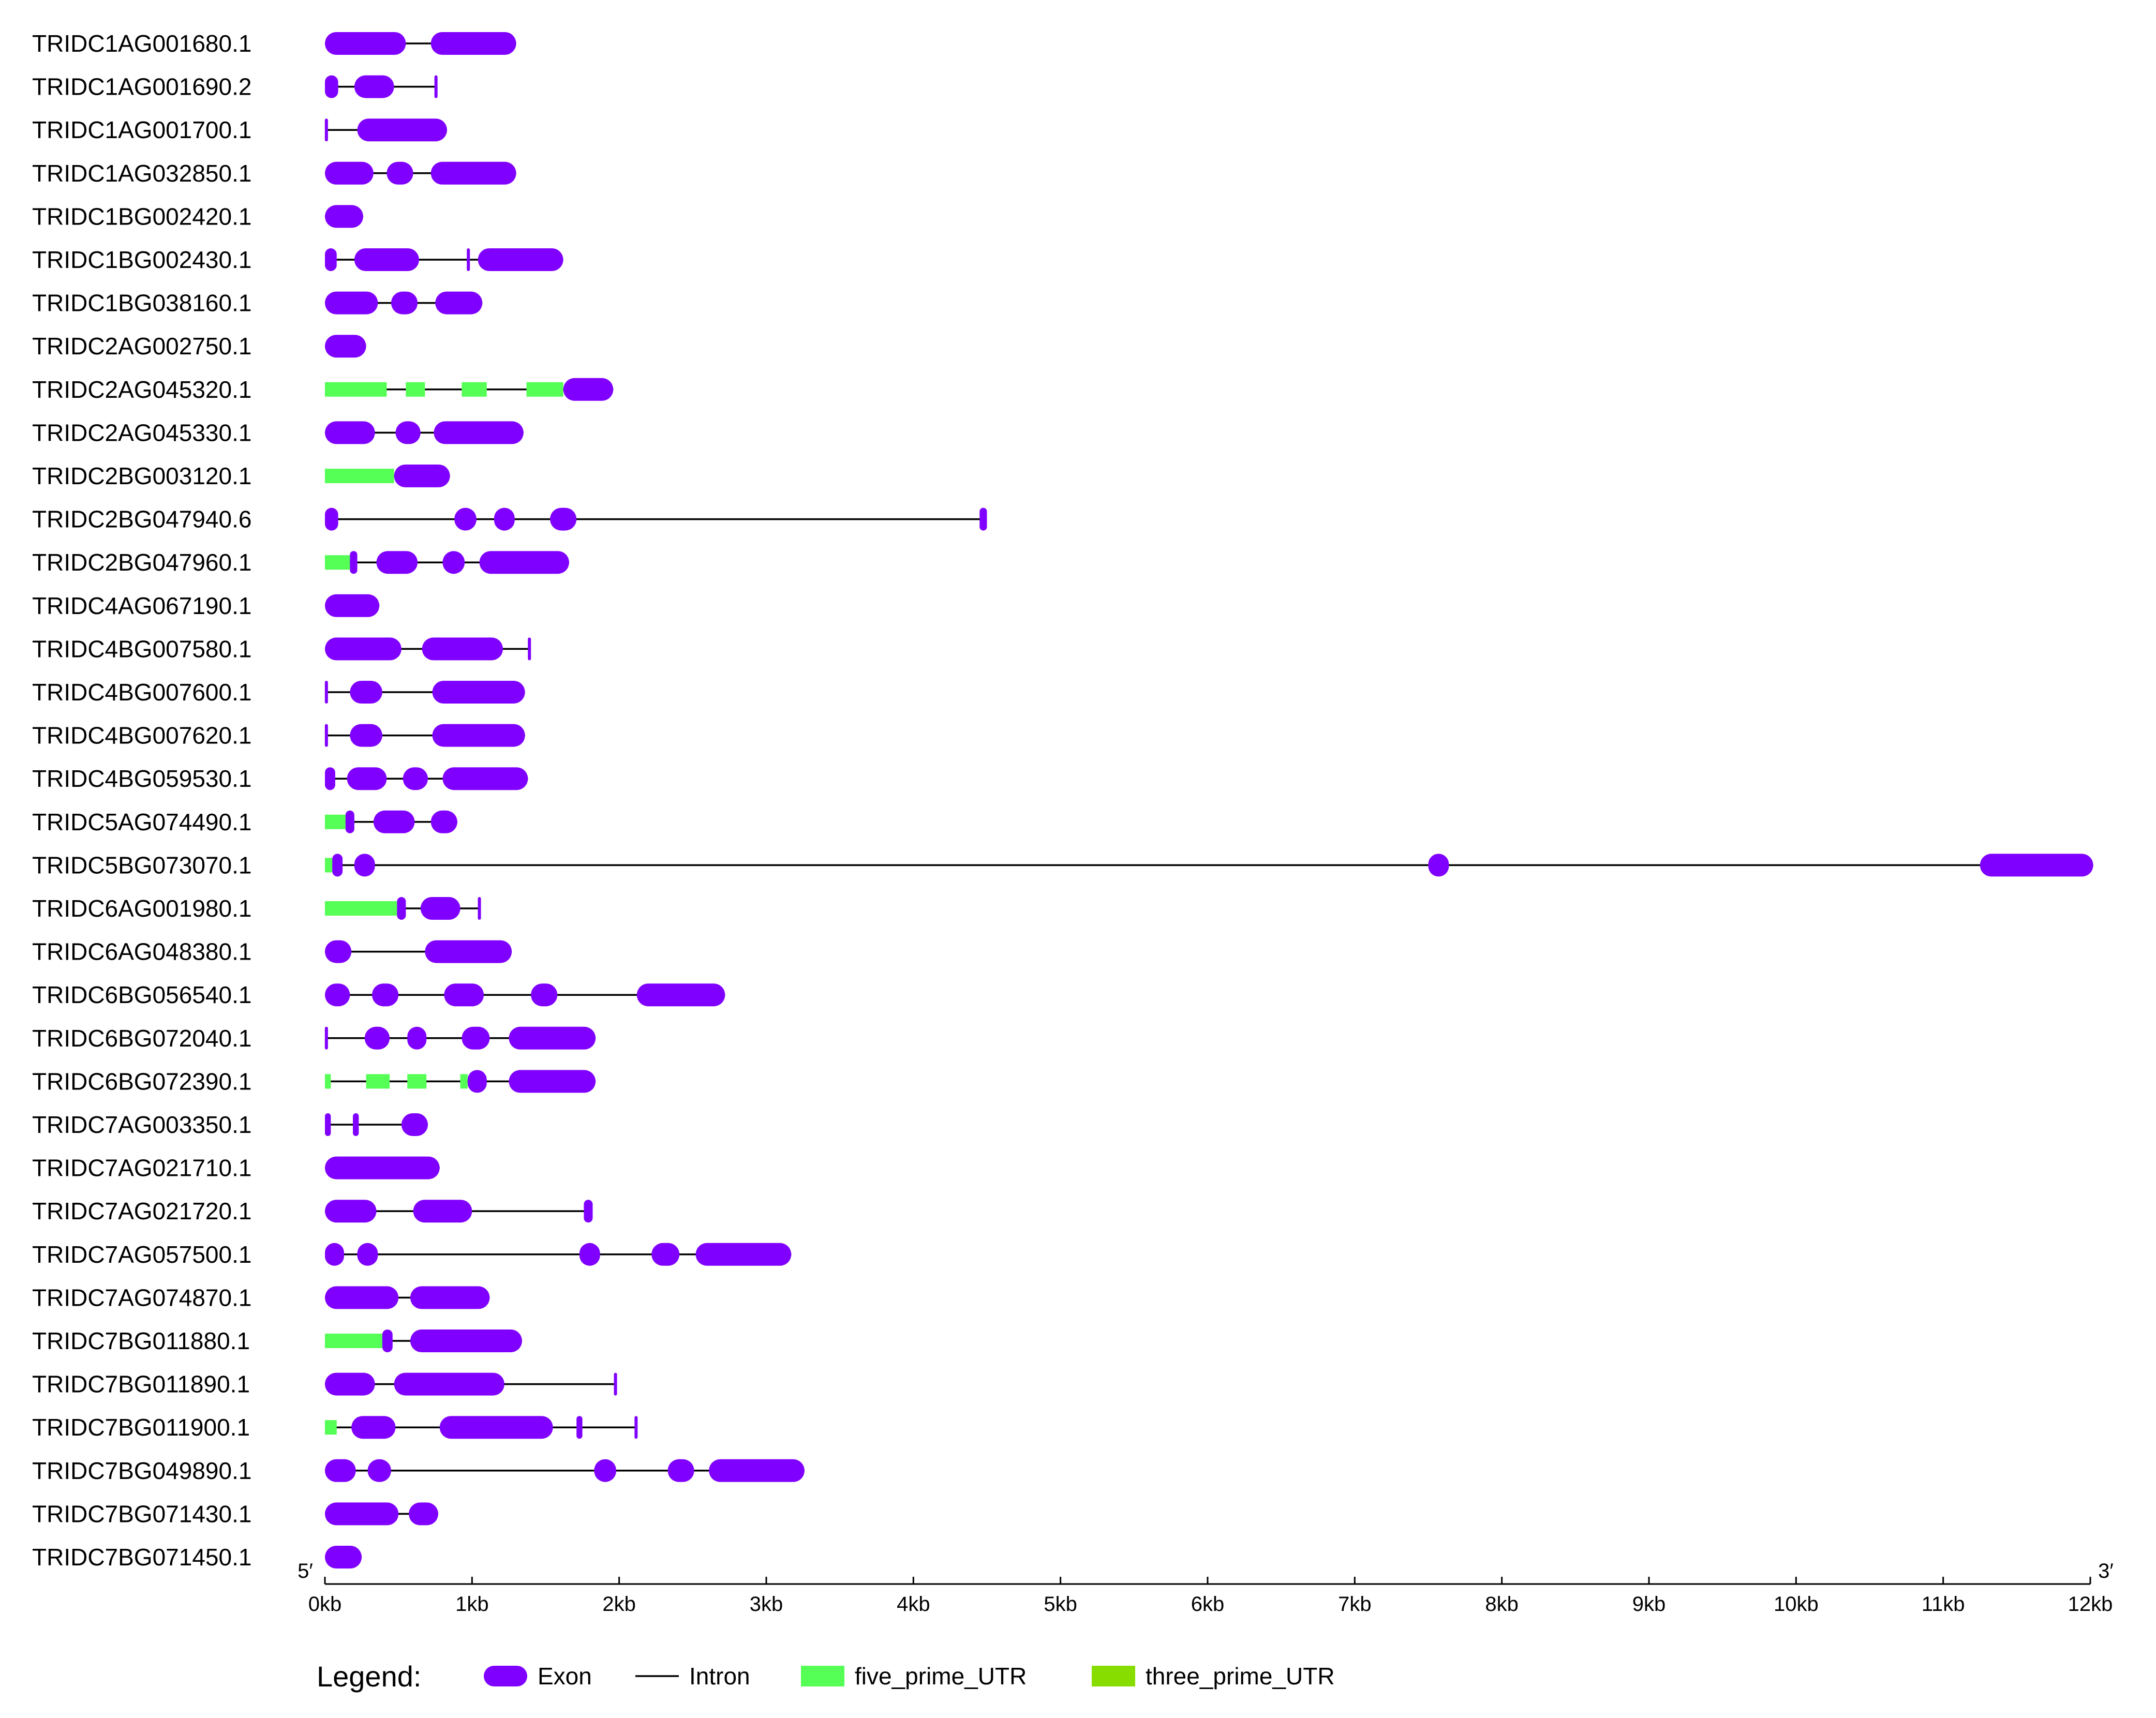 This screenshot has width=2156, height=1718. What do you see at coordinates (261, 1297) in the screenshot?
I see `gene-row: TRIDC7AG074870.1` at bounding box center [261, 1297].